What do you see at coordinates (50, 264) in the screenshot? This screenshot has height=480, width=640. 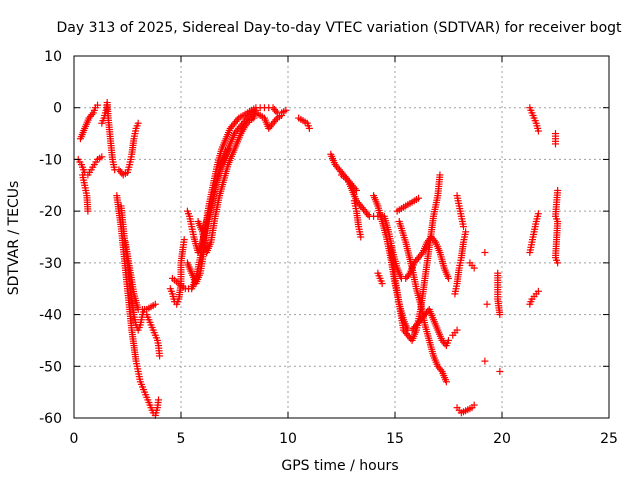 I see `y-tick-label: -30` at bounding box center [50, 264].